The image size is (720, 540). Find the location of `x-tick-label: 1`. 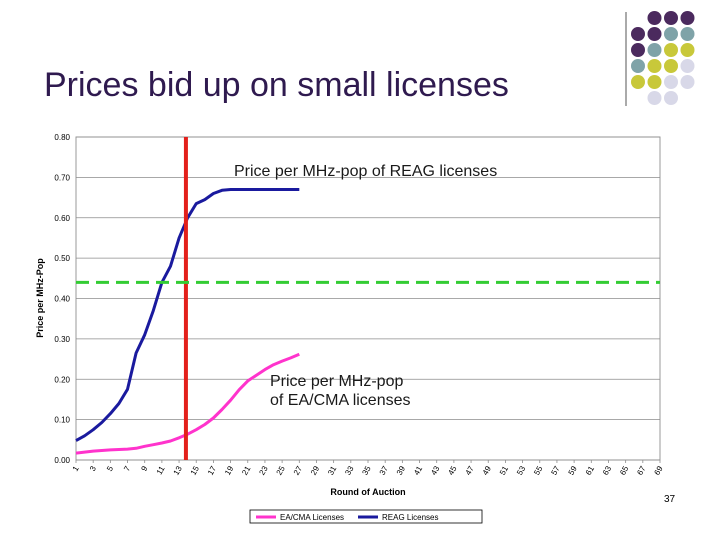

x-tick-label: 1 is located at coordinates (76, 468).